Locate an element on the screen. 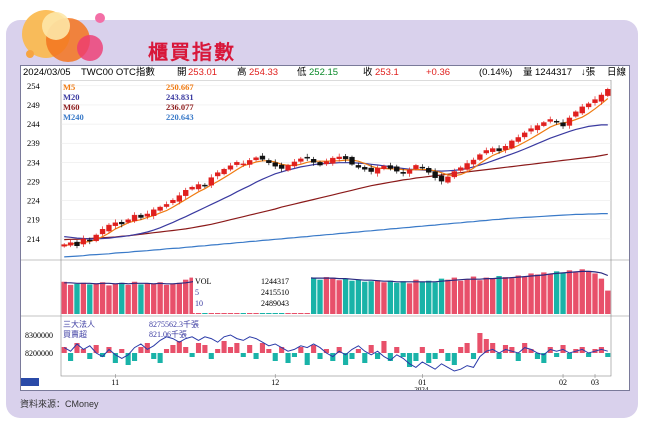 The height and width of the screenshot is (426, 648). volume-legend-value: 1244317 is located at coordinates (275, 281).